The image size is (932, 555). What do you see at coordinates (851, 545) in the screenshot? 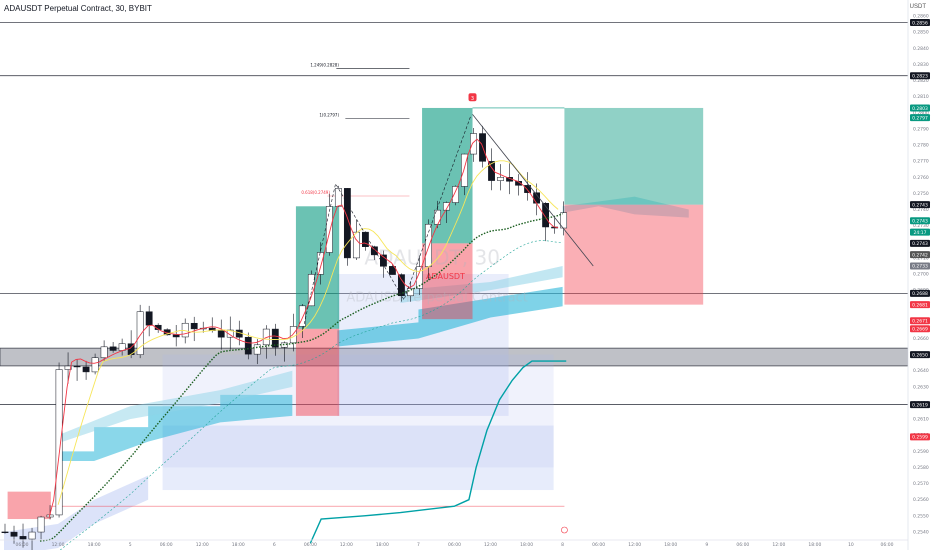
I see `time-tick-label: 10` at bounding box center [851, 545].